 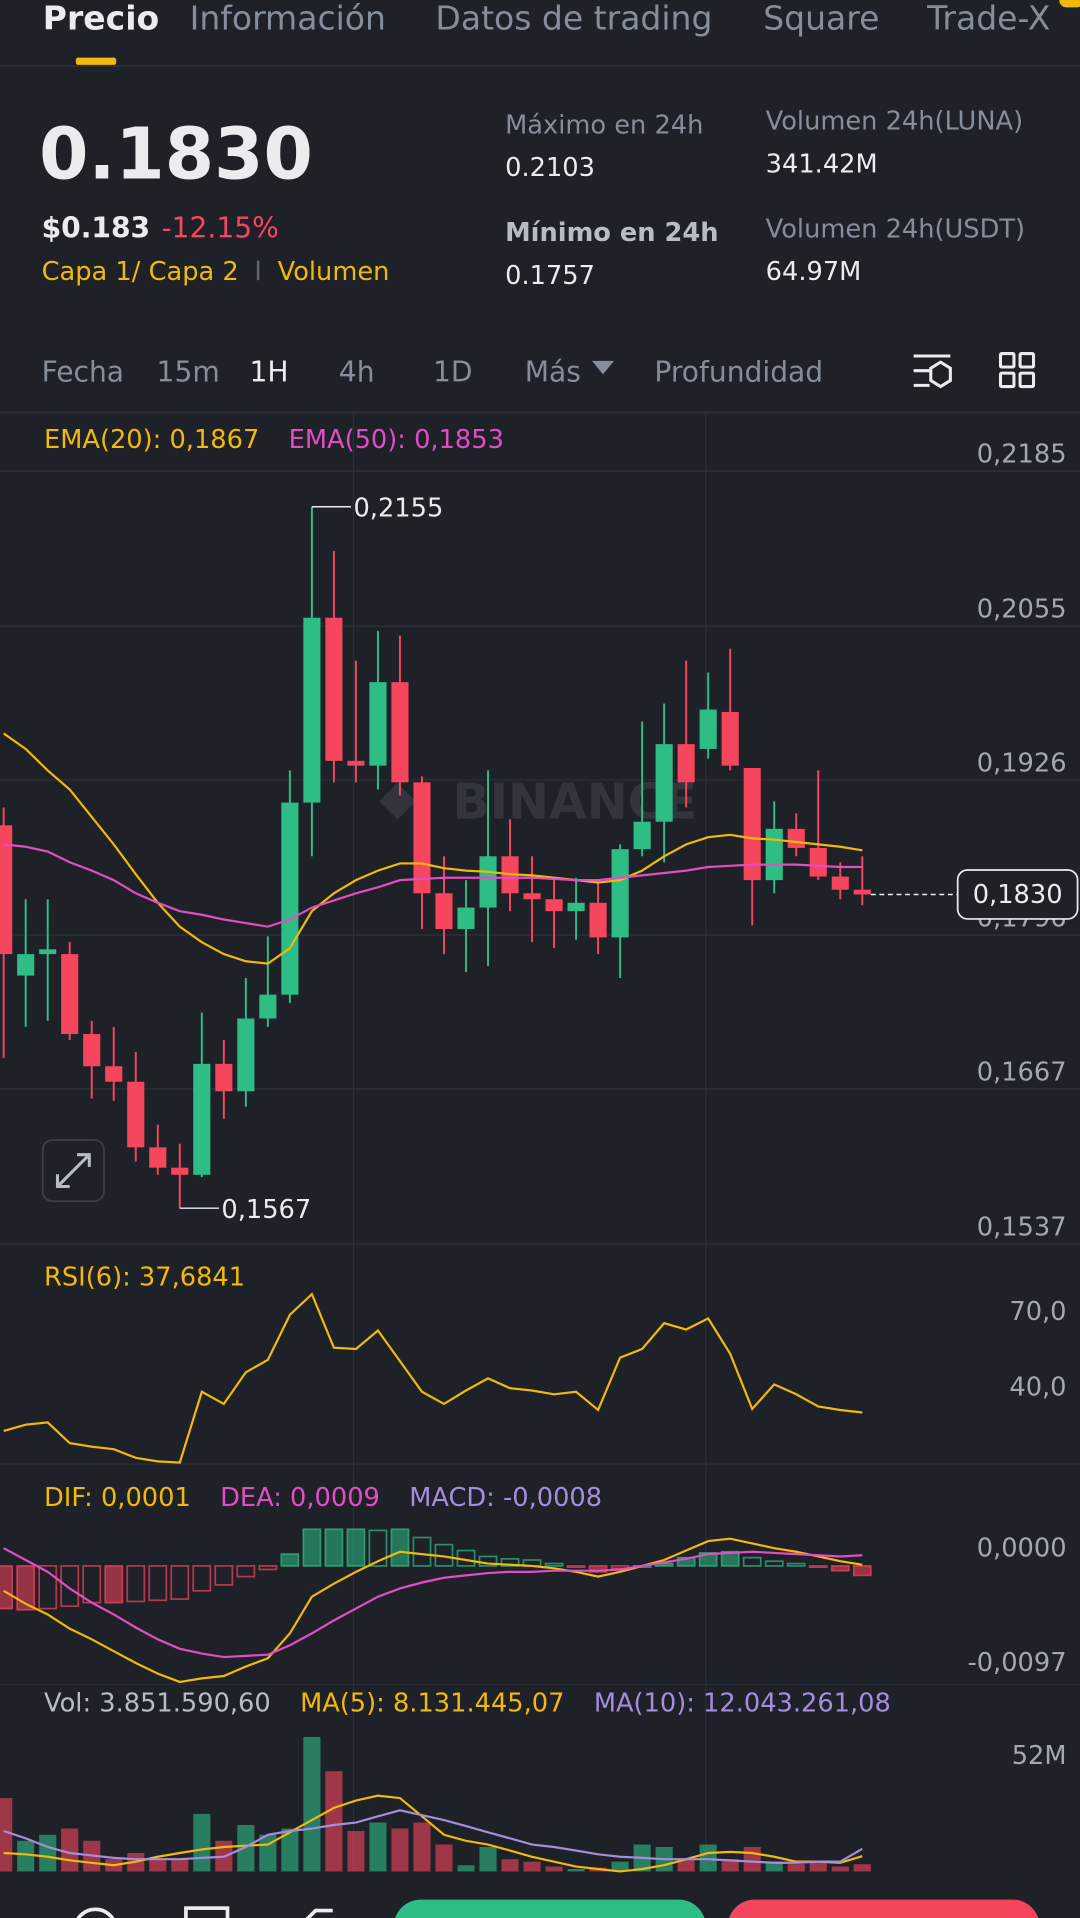 I want to click on stat-value: 64.97M, so click(x=814, y=272).